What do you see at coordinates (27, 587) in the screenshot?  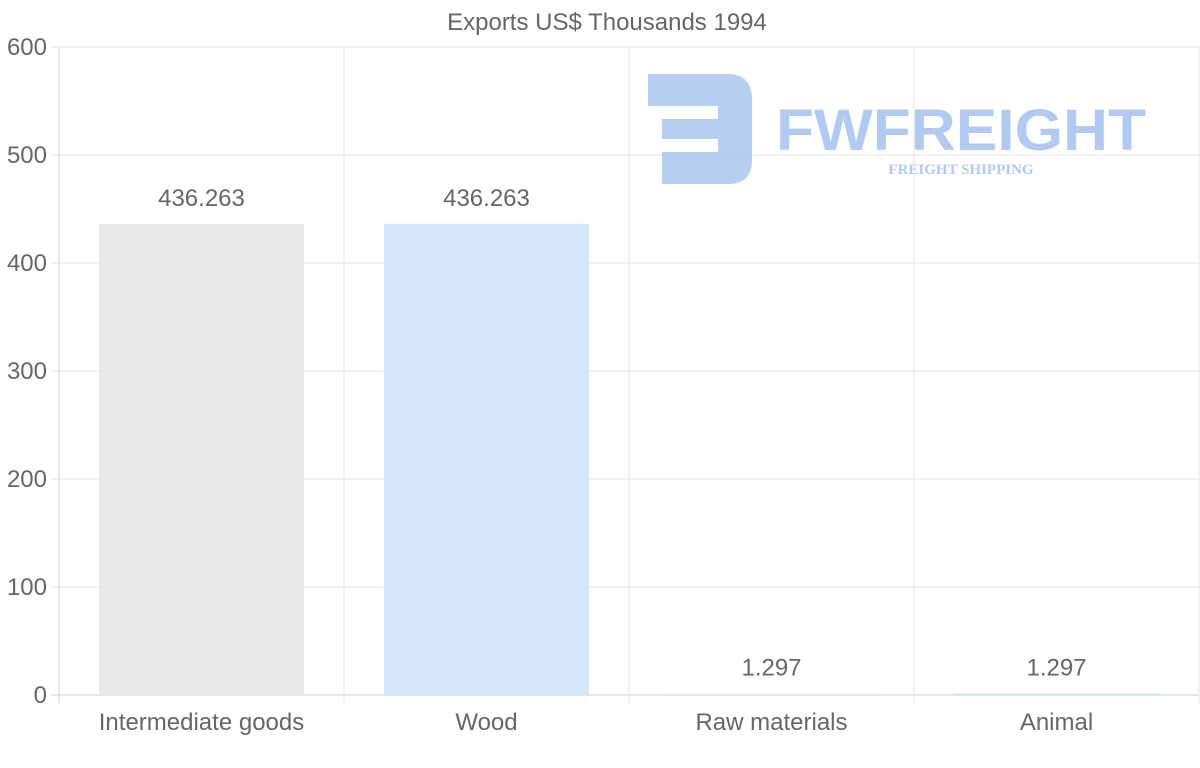 I see `y-tick-label: 100` at bounding box center [27, 587].